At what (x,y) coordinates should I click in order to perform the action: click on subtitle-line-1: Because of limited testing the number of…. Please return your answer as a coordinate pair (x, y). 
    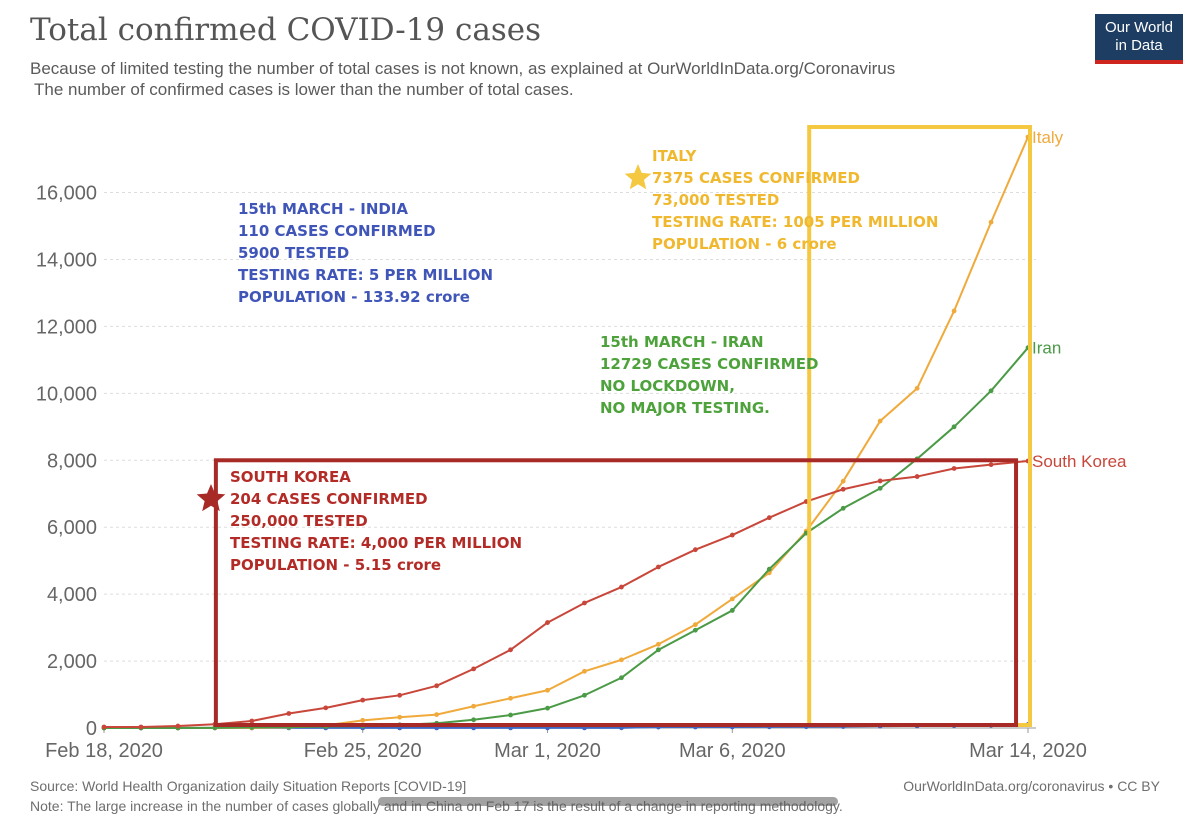
    Looking at the image, I should click on (463, 68).